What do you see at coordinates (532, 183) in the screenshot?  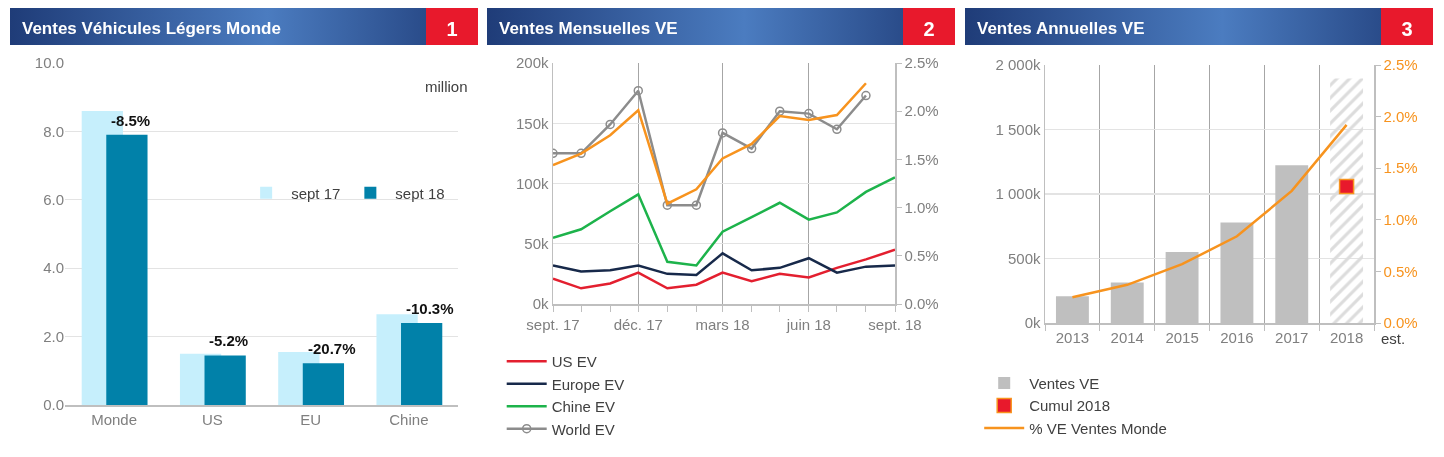 I see `y-tick-label: 100k` at bounding box center [532, 183].